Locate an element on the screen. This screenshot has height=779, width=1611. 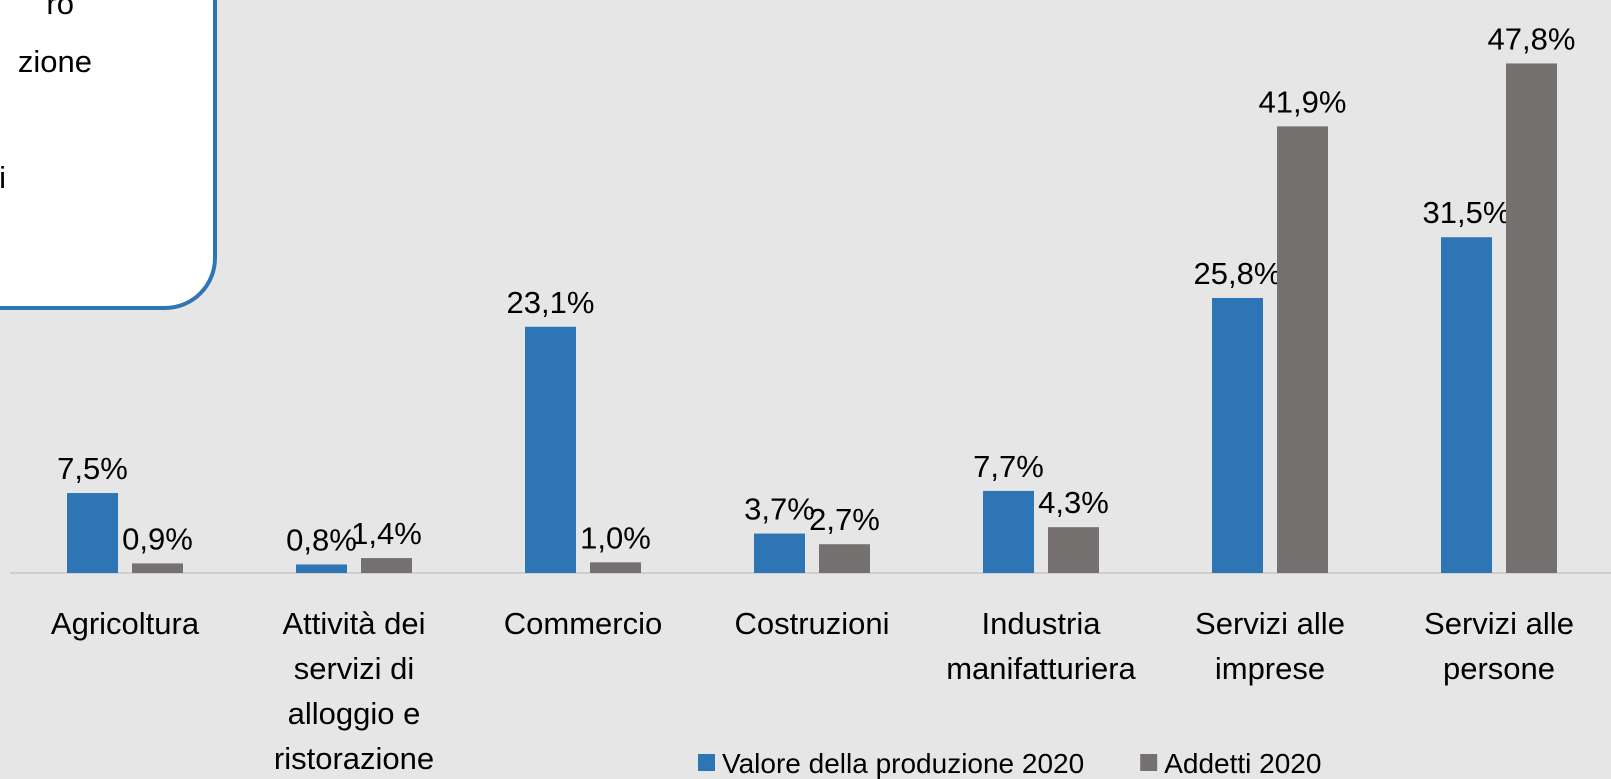
data-label: 47,8% is located at coordinates (1532, 38).